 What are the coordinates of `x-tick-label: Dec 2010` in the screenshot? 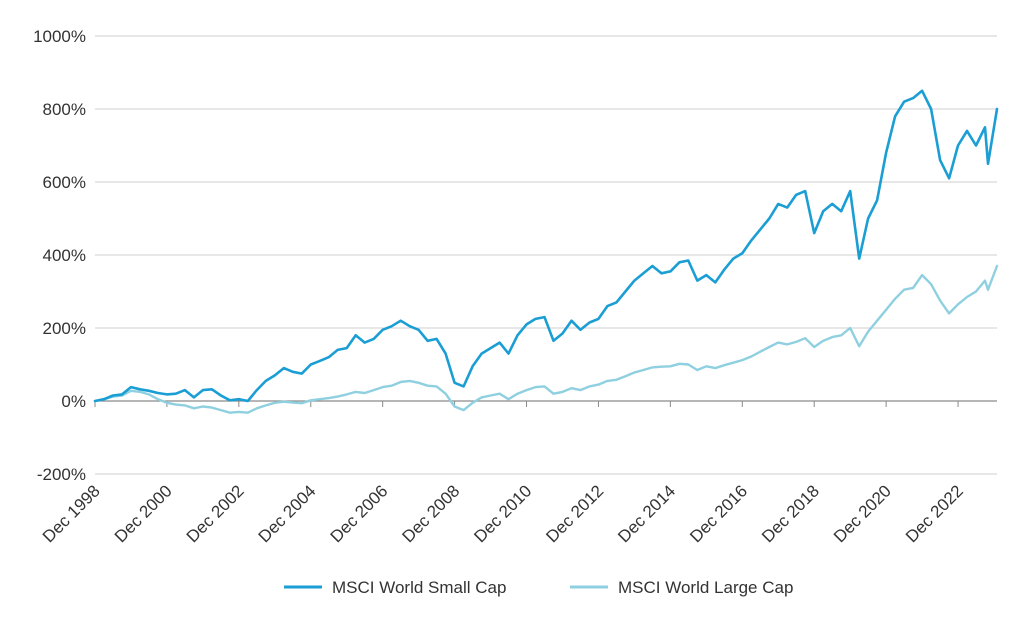 It's located at (502, 513).